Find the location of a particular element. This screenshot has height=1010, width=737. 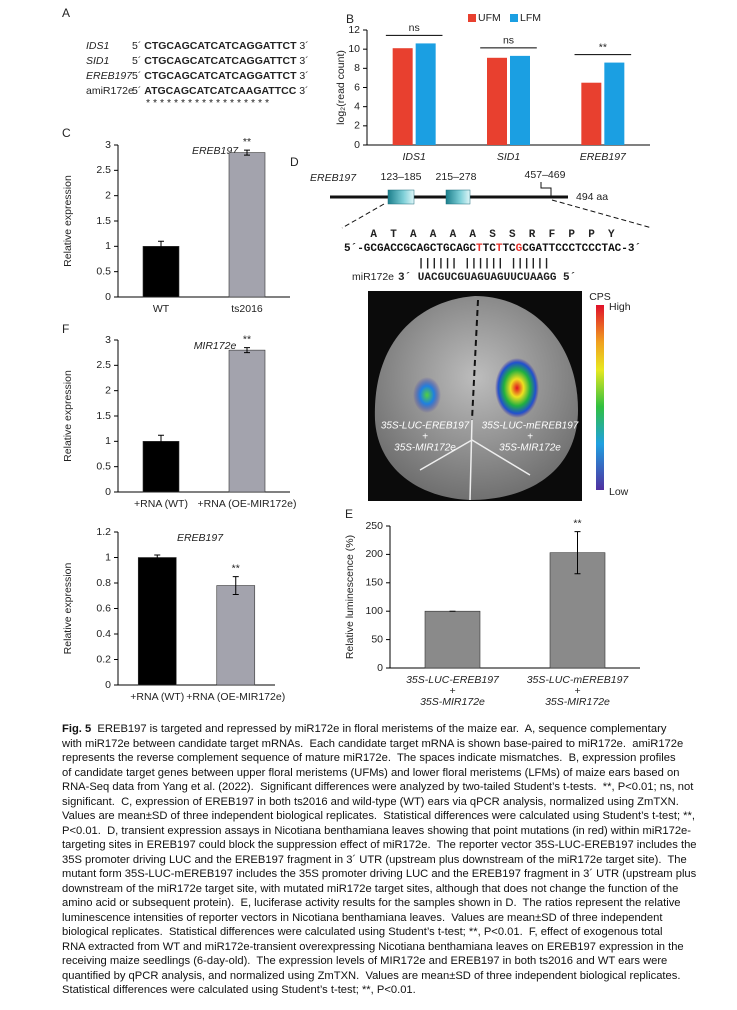

x-tick-label: EREB197 is located at coordinates (603, 157).